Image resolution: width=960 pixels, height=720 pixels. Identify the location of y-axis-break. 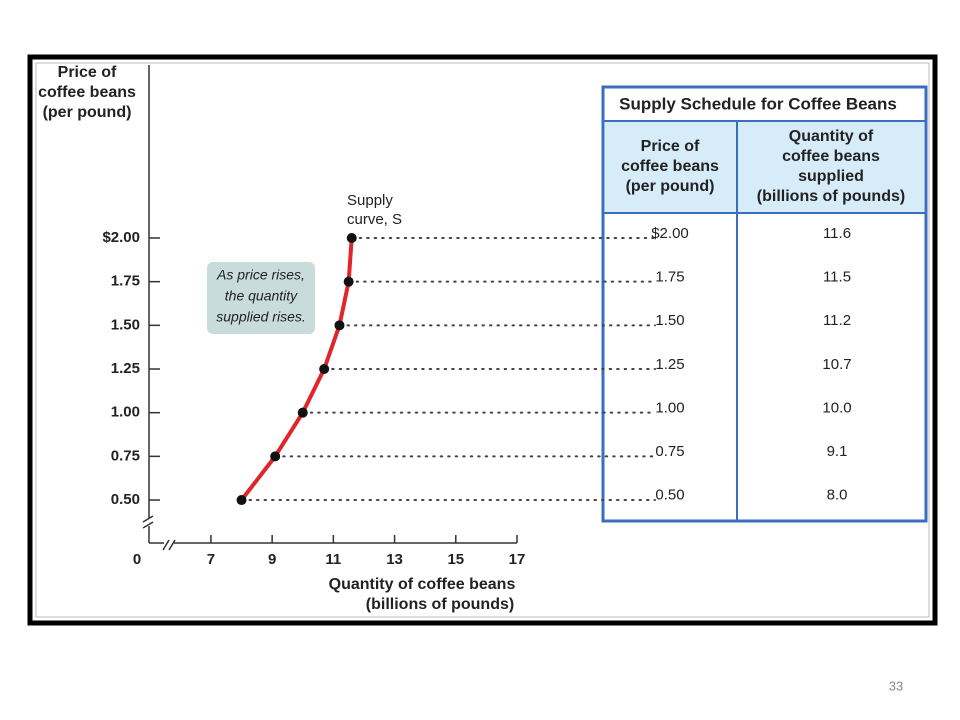
(148, 522).